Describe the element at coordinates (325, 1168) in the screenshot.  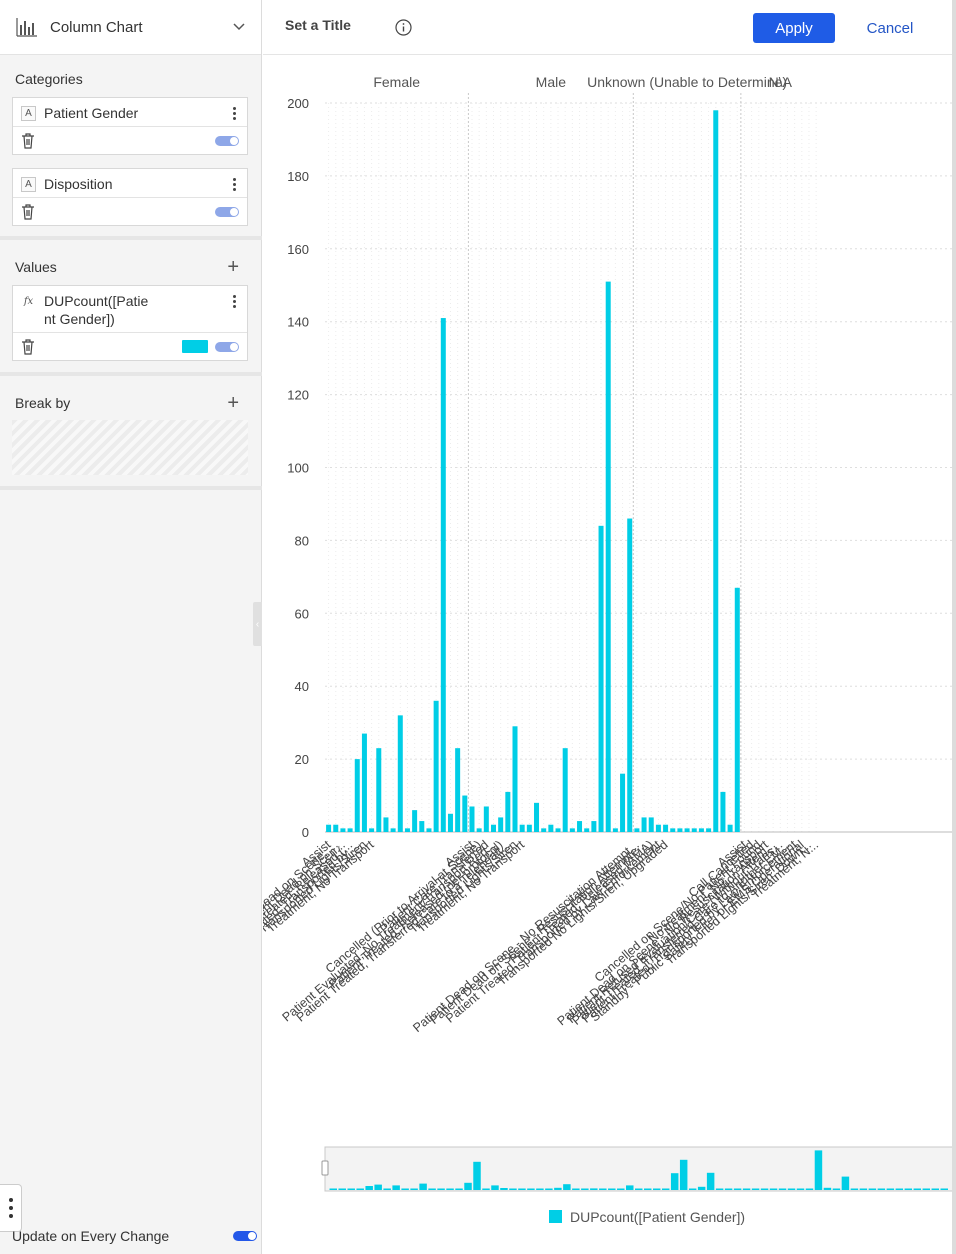
I see `navigator-handle` at that location.